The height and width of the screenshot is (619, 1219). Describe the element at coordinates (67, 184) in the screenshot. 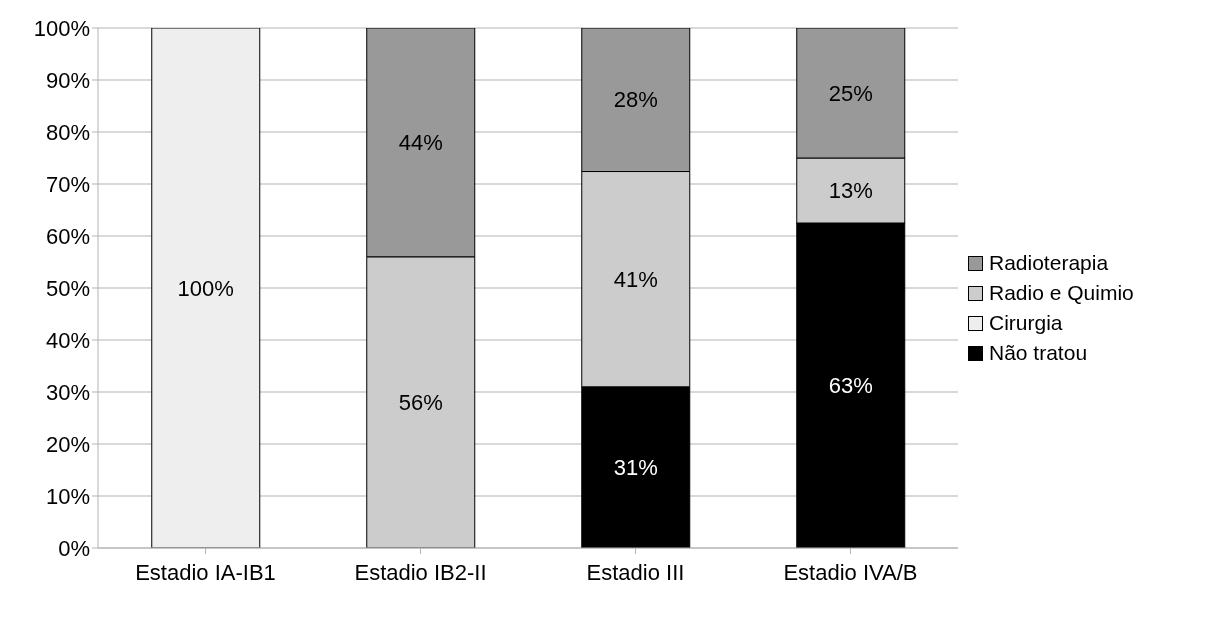

I see `y-tick-label: 70%` at that location.